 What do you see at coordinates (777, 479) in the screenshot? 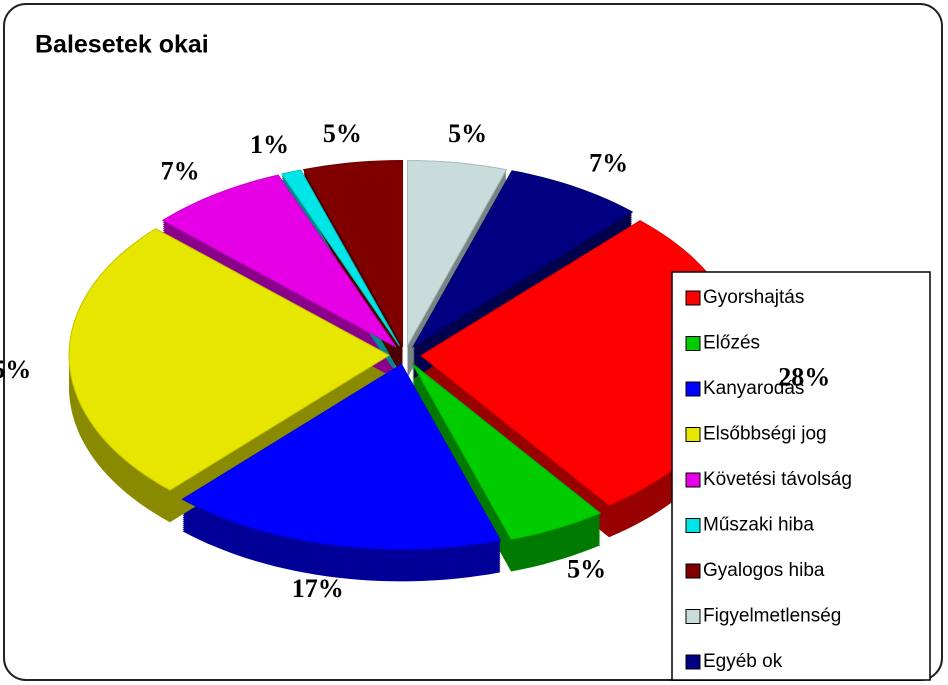
I see `legend-label: Követési távolság` at bounding box center [777, 479].